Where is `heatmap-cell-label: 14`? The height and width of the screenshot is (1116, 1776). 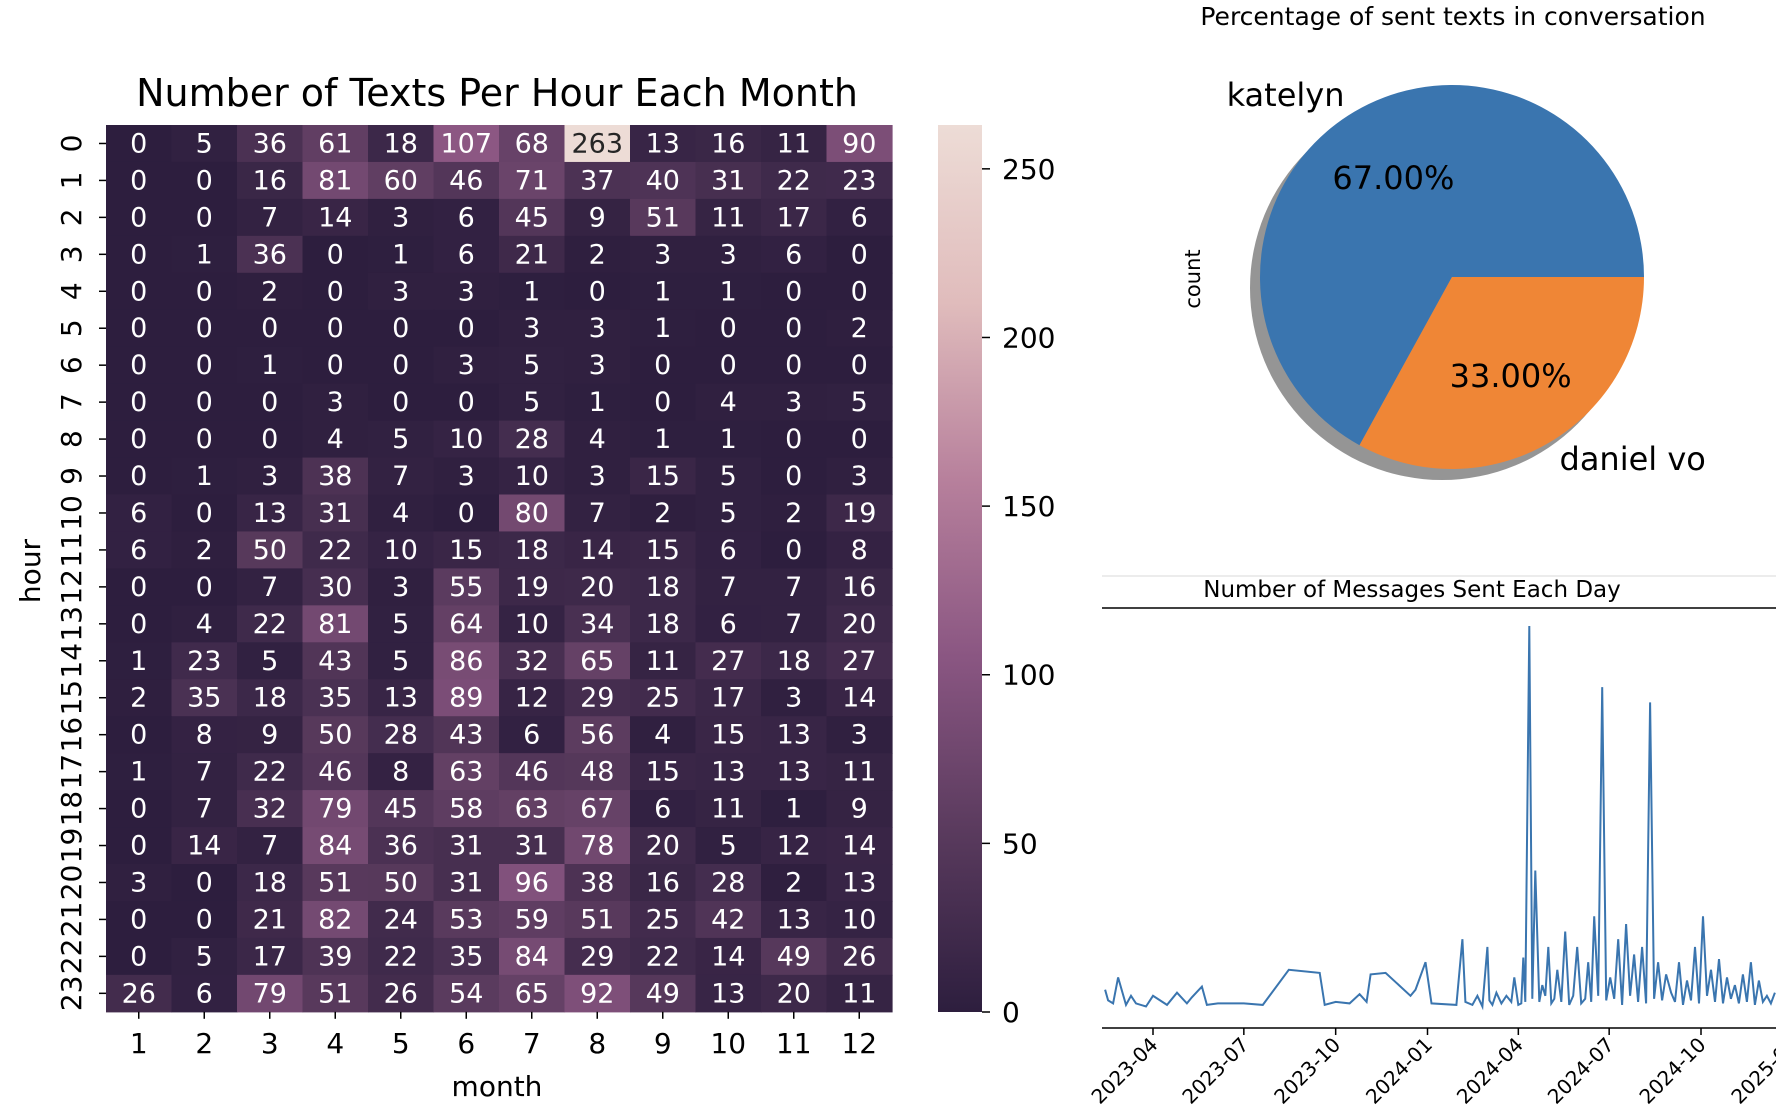
heatmap-cell-label: 14 is located at coordinates (597, 550).